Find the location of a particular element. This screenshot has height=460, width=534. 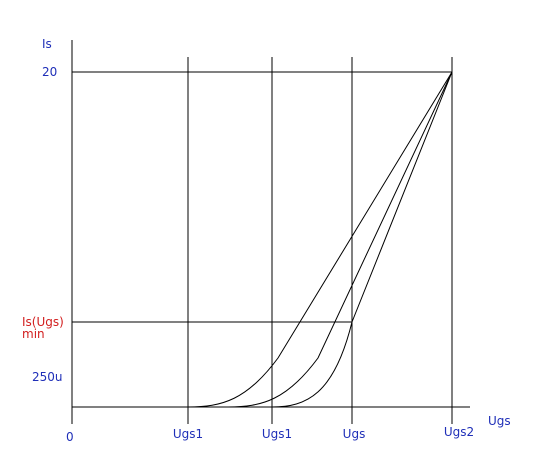

x-tick-ugs1-b: Ugs1 is located at coordinates (277, 434).